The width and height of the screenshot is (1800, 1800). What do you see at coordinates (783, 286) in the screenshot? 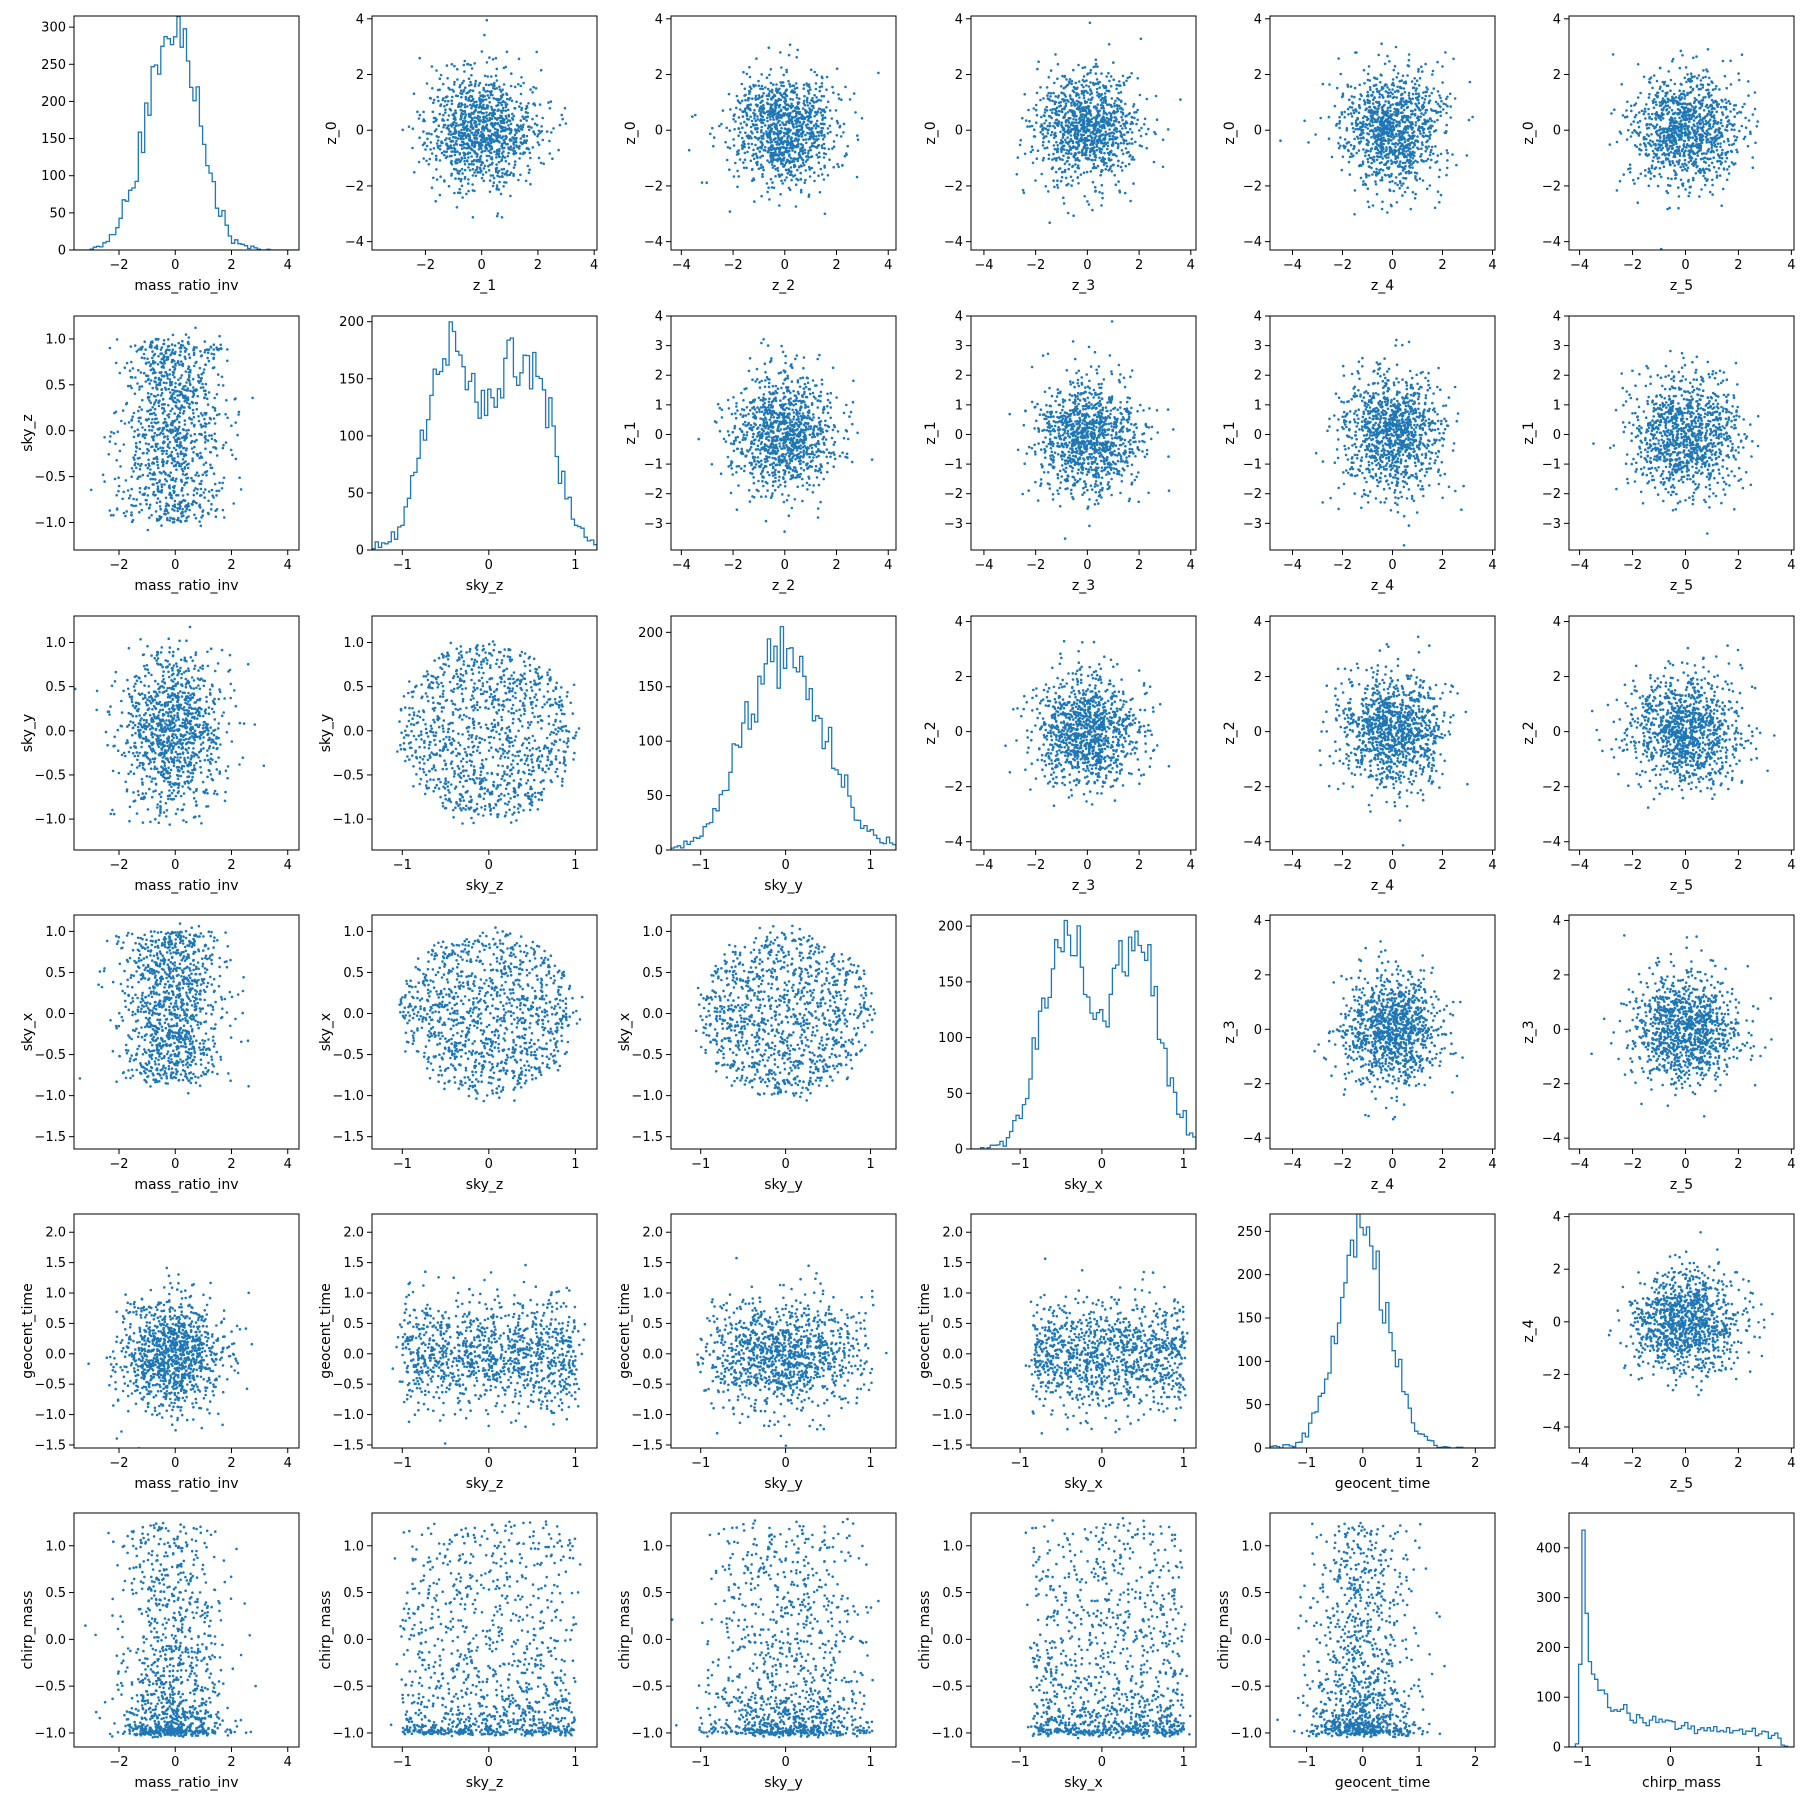
I see `x-axis-label: z_2` at bounding box center [783, 286].